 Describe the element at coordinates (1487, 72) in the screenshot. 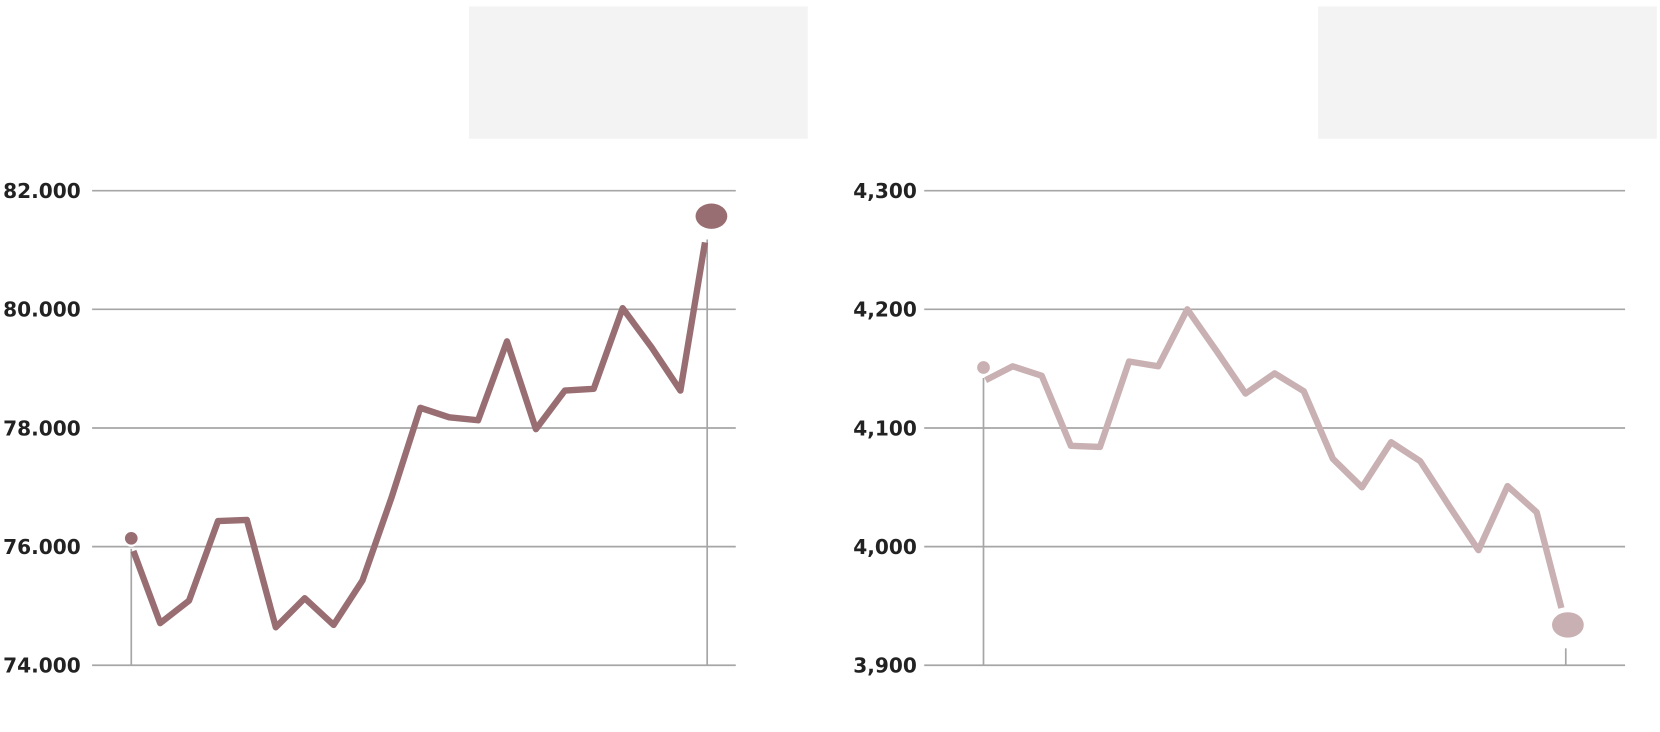

I see `placeholder-box-right` at that location.